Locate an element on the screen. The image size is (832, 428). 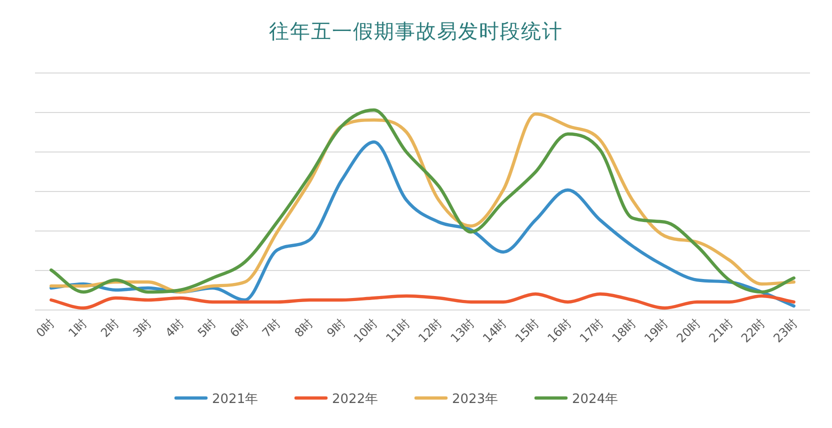
x-tick-label: 5时 is located at coordinates (206, 328).